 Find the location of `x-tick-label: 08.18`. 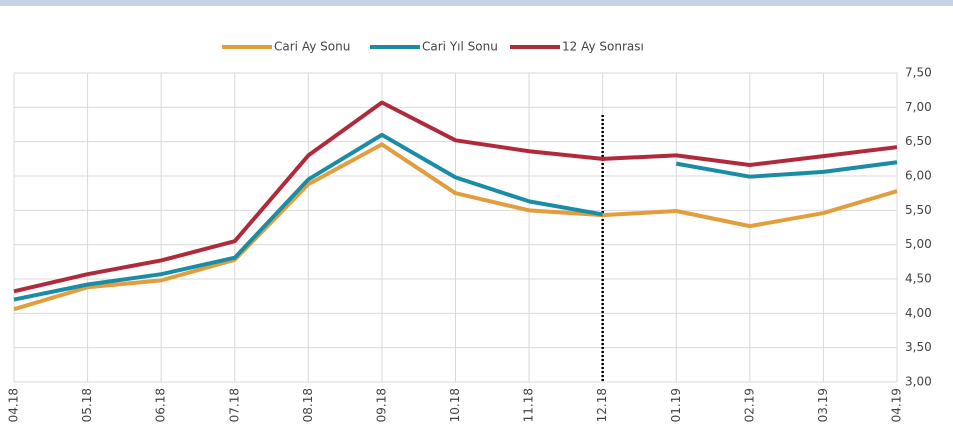

x-tick-label: 08.18 is located at coordinates (308, 405).